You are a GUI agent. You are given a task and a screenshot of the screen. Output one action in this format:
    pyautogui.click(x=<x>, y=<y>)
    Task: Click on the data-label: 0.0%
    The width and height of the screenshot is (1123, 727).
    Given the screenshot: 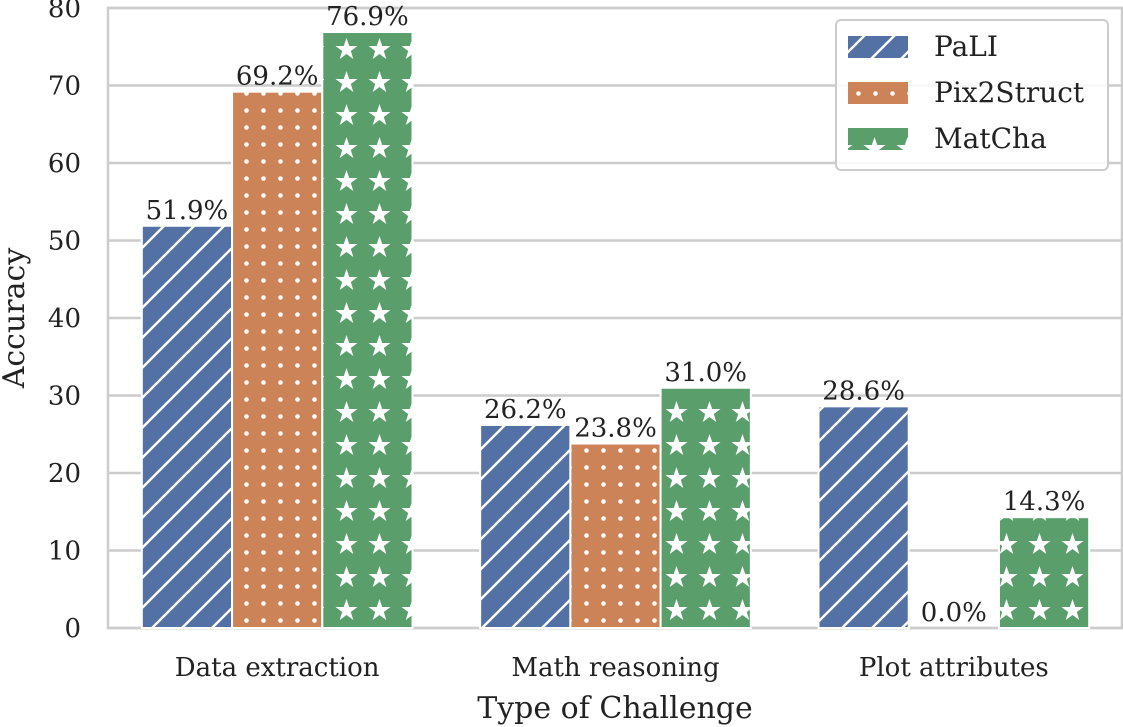 What is the action you would take?
    pyautogui.click(x=954, y=613)
    